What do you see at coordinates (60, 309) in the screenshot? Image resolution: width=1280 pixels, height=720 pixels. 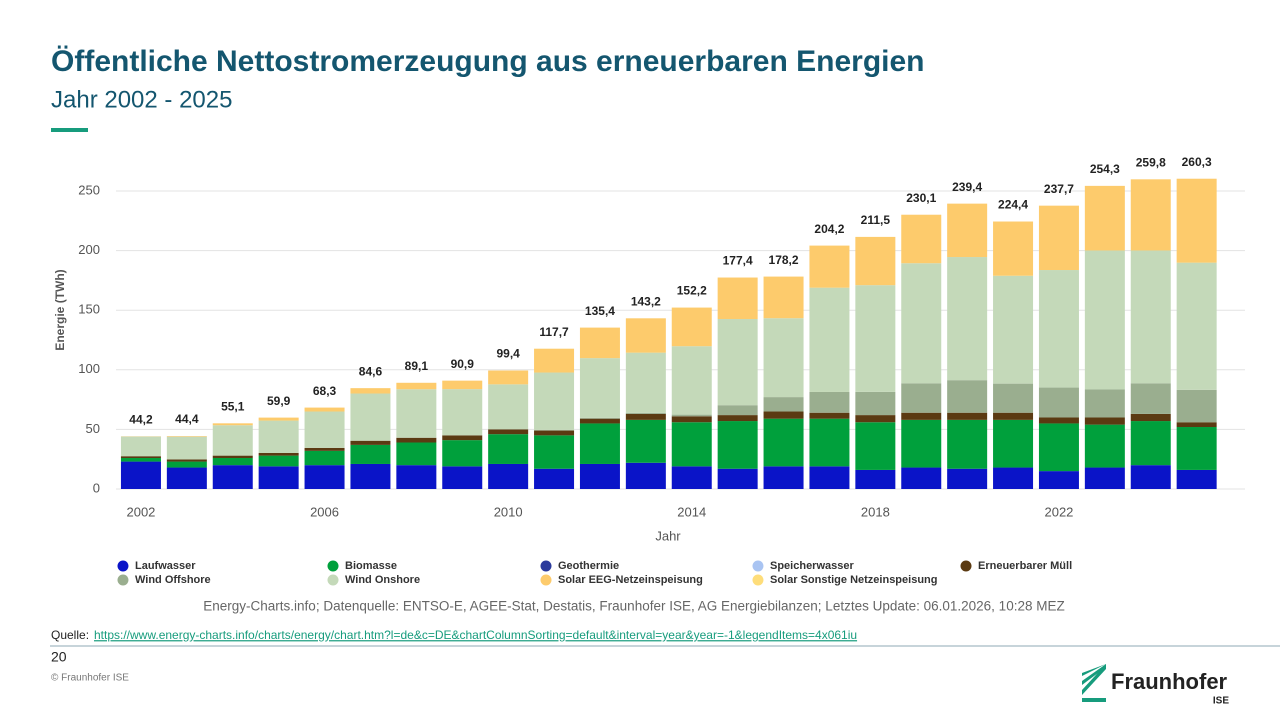 I see `y-axis-label: Energie (TWh)` at bounding box center [60, 309].